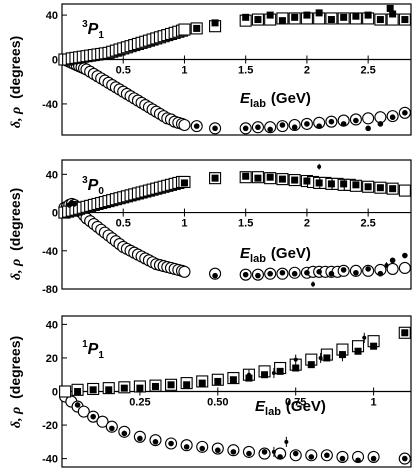  What do you see at coordinates (52, 359) in the screenshot?
I see `y-tick-label: 20` at bounding box center [52, 359].